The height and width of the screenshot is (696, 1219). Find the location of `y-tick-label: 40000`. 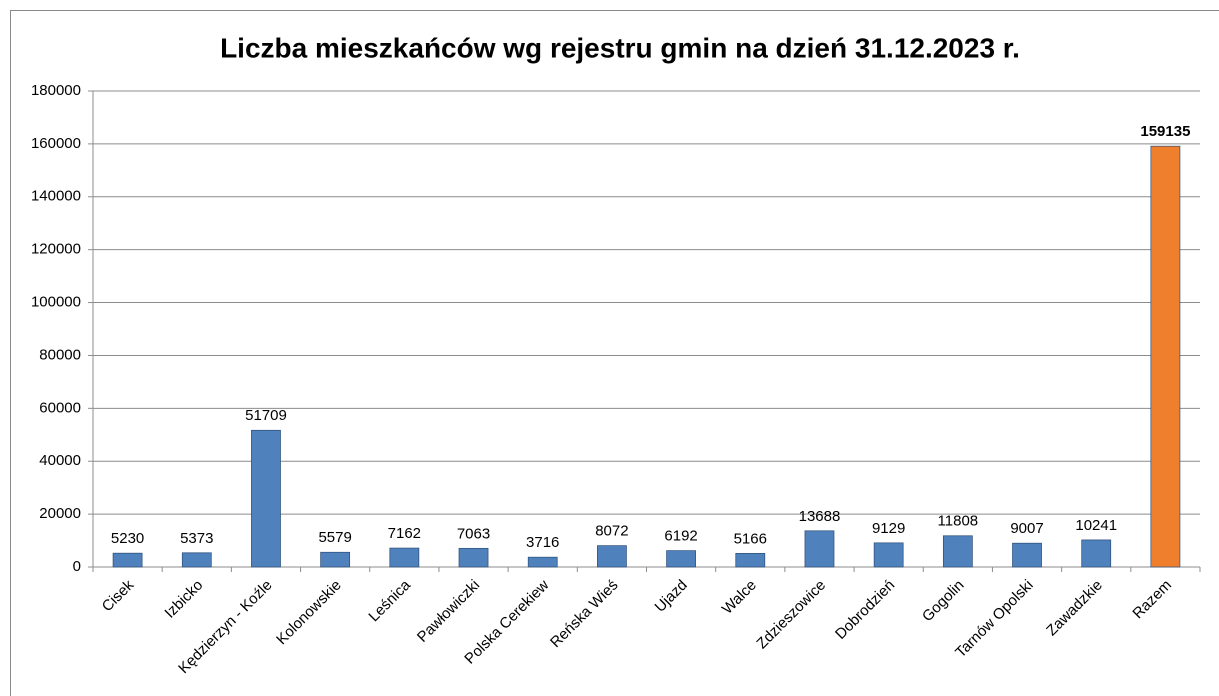

y-tick-label: 40000 is located at coordinates (60, 460).